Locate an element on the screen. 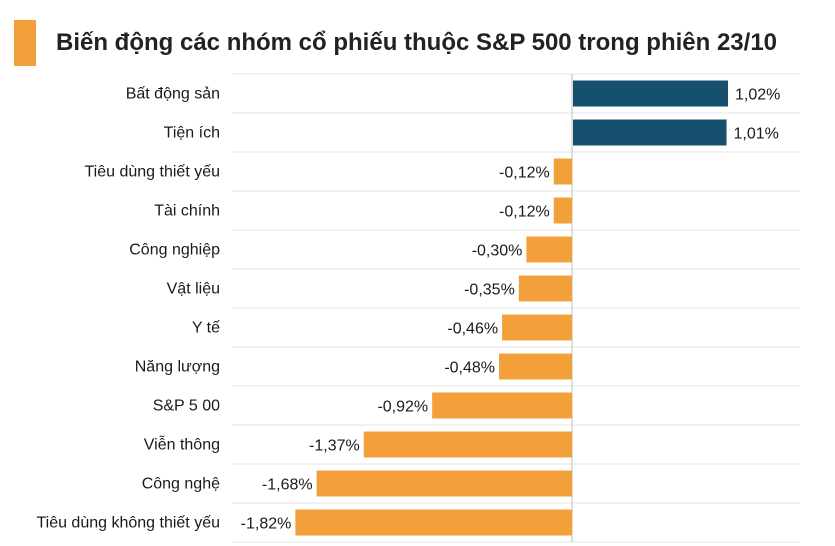  data-label: -0,92% is located at coordinates (402, 407).